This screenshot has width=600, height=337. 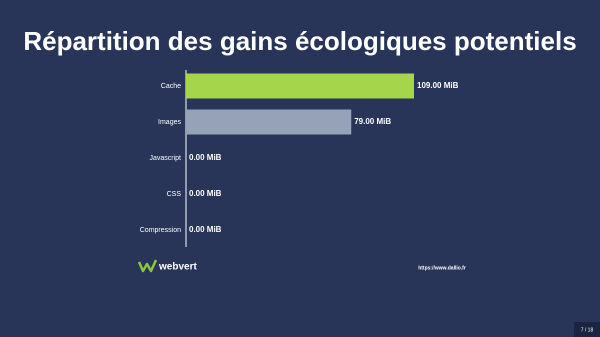 I want to click on logo-icon, so click(x=147, y=266).